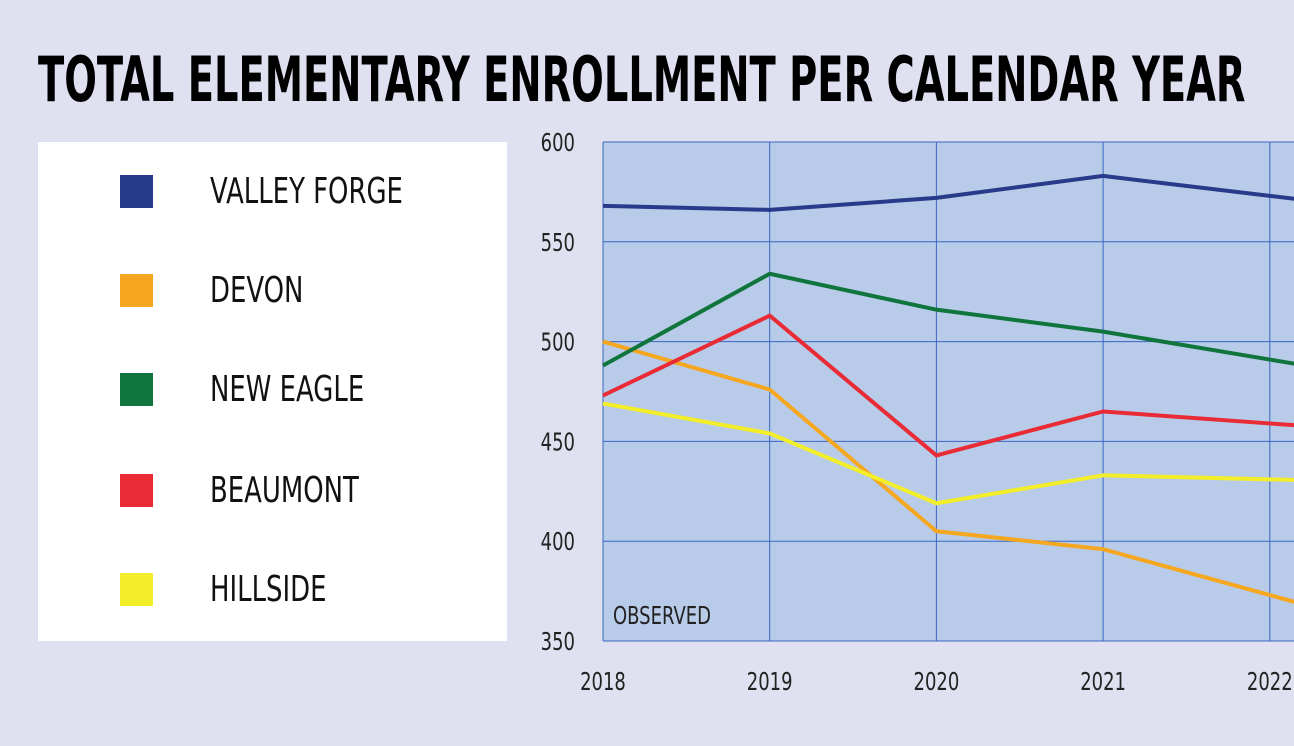 The width and height of the screenshot is (1294, 746). I want to click on legend-swatch-devon, so click(136, 290).